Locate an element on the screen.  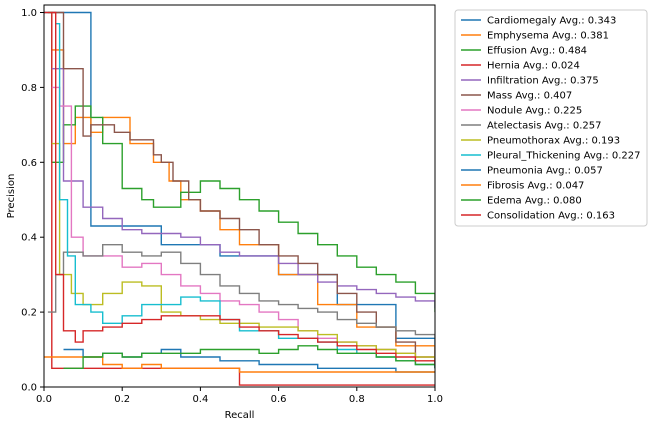
y-tick-label: 1.0 is located at coordinates (29, 13).